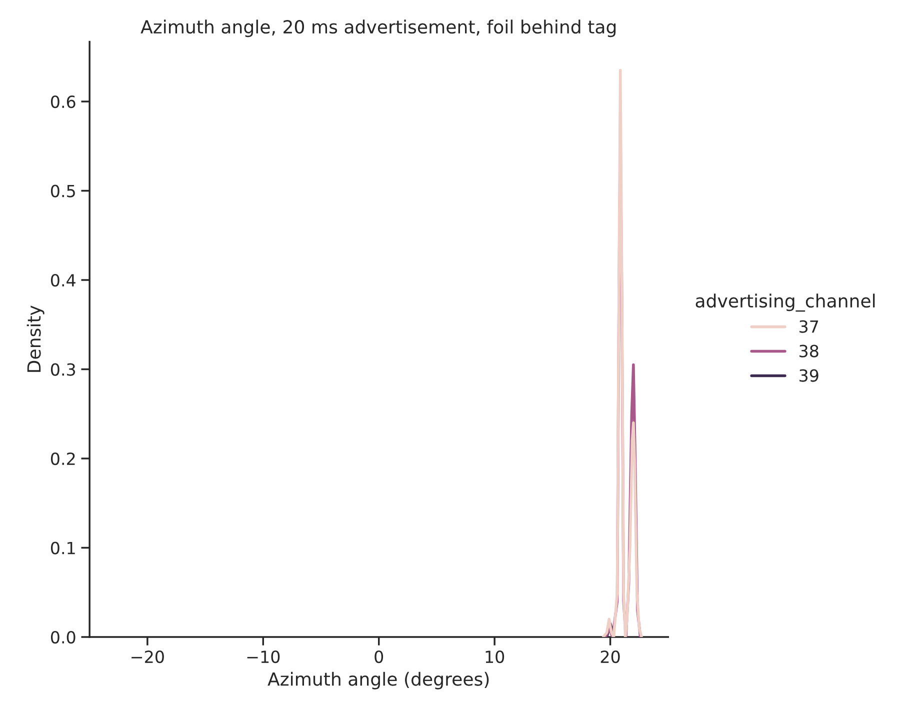  I want to click on legend-label: 39, so click(809, 375).